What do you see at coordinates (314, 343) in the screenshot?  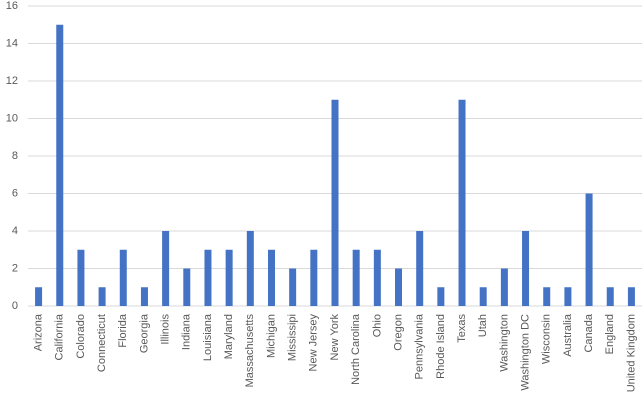 I see `x-tick-label: New Jersey` at bounding box center [314, 343].